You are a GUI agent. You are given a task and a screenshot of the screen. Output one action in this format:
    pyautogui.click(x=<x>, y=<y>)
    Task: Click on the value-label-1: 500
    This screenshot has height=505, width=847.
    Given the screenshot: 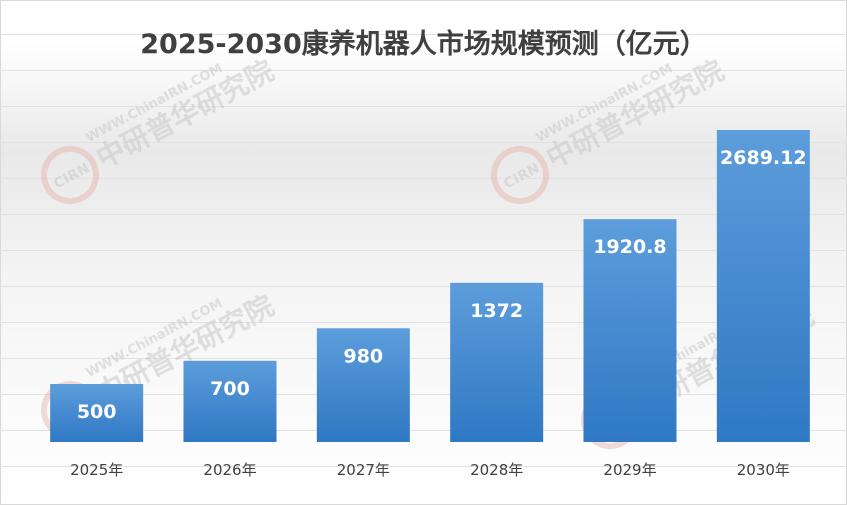 What is the action you would take?
    pyautogui.click(x=97, y=412)
    